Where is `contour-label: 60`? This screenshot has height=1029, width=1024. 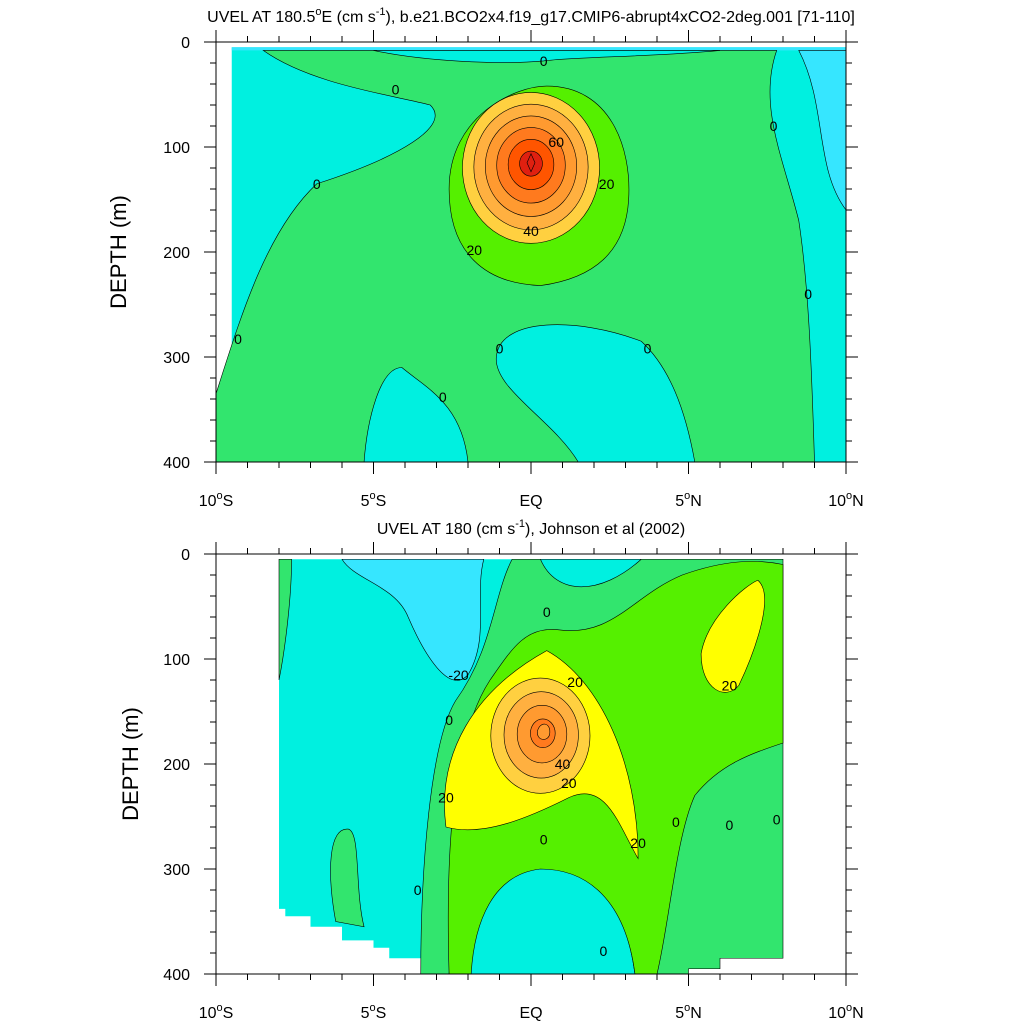 contour-label: 60 is located at coordinates (556, 142).